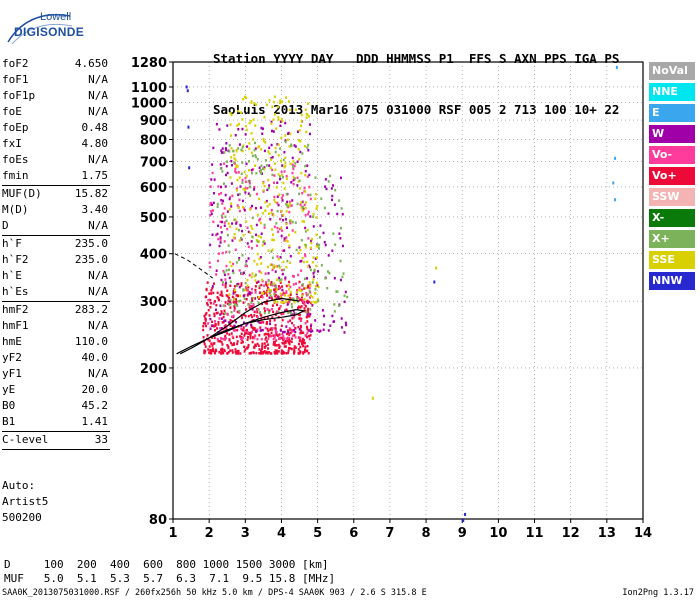  What do you see at coordinates (317, 533) in the screenshot?
I see `x-tick-label: 5` at bounding box center [317, 533].